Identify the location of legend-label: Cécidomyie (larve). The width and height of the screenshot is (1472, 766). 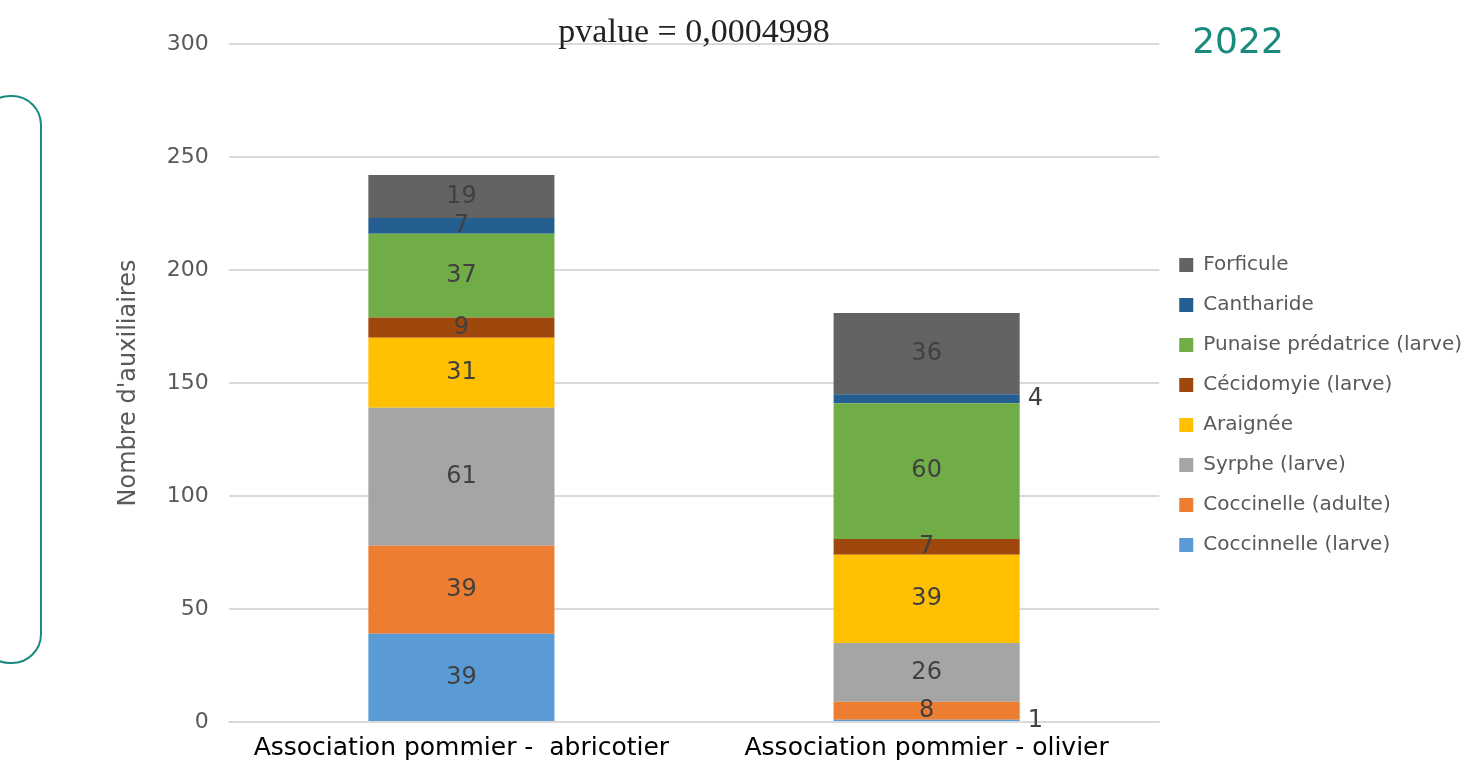
(1298, 383).